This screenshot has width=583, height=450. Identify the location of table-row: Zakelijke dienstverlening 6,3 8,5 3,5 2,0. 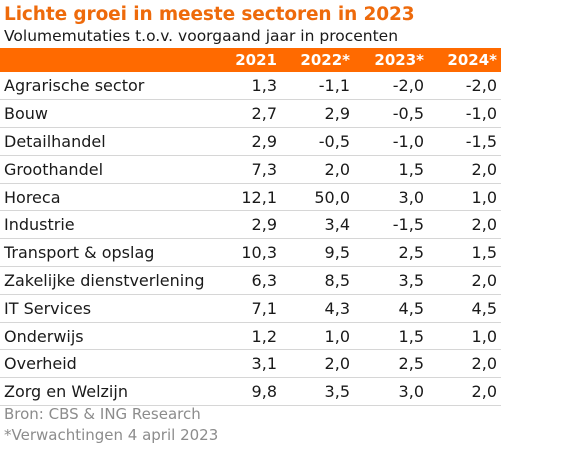
(250, 281).